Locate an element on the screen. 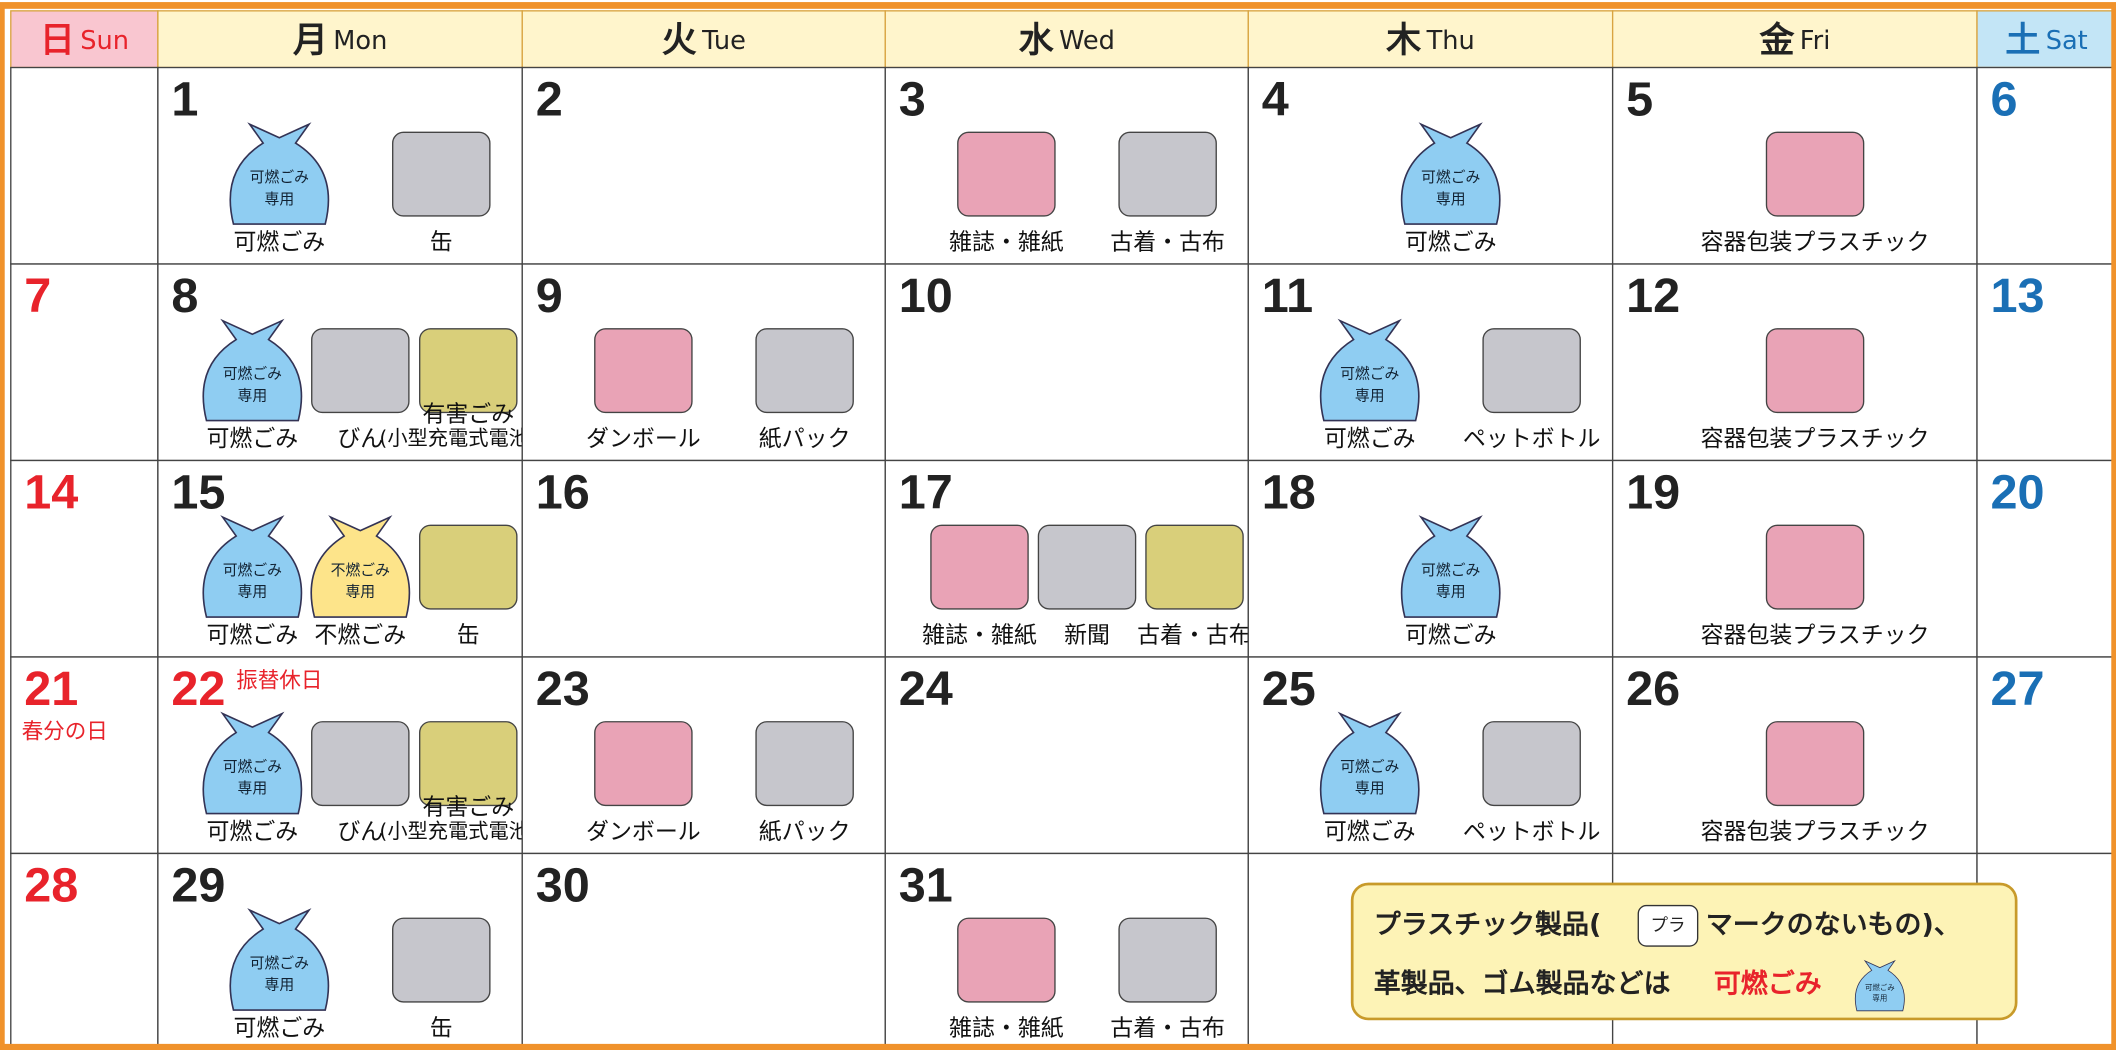  item-label: 不燃ごみ is located at coordinates (360, 635).